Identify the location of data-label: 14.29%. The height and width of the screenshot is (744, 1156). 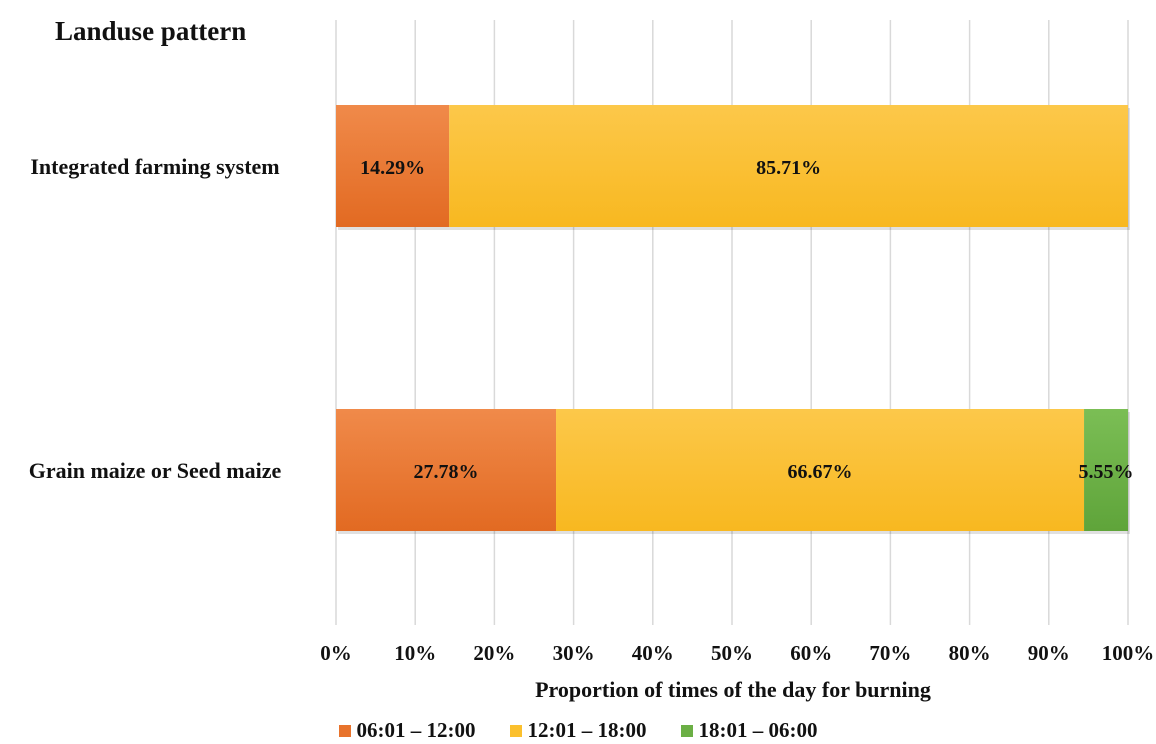
(392, 168).